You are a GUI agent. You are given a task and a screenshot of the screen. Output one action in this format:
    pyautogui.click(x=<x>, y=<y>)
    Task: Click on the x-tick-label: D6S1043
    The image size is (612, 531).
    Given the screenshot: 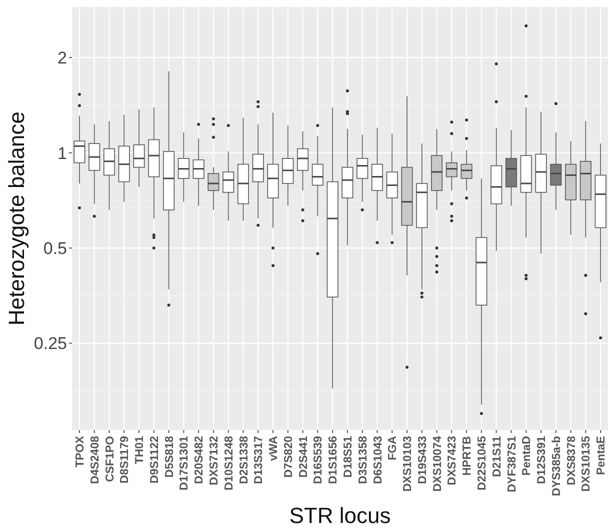 What is the action you would take?
    pyautogui.click(x=378, y=460)
    